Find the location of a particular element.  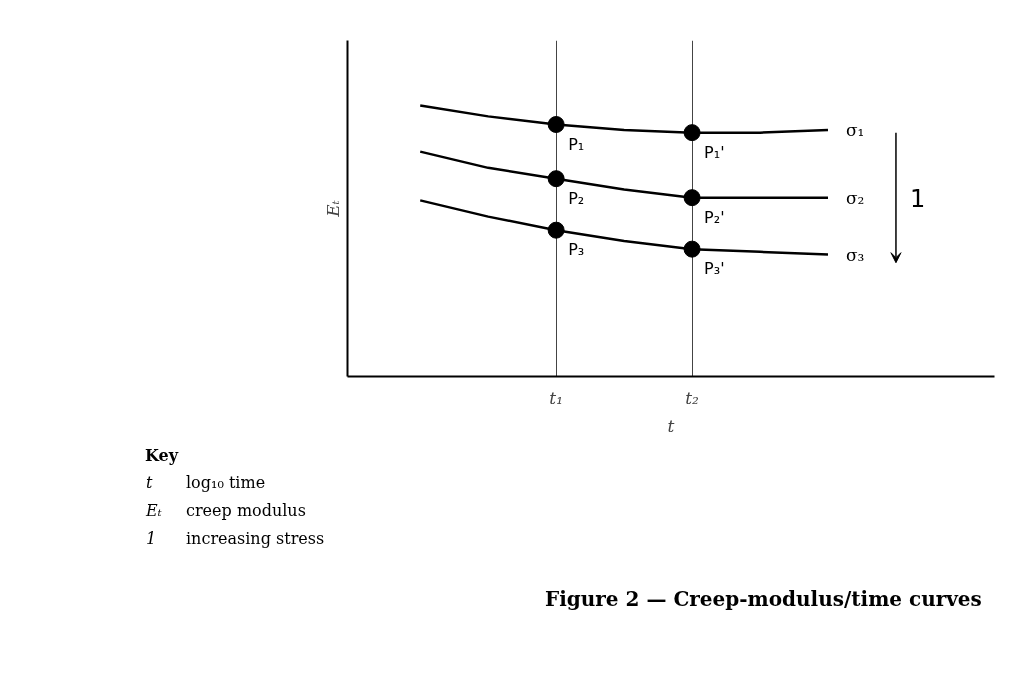

annotation: P₁' is located at coordinates (714, 152).